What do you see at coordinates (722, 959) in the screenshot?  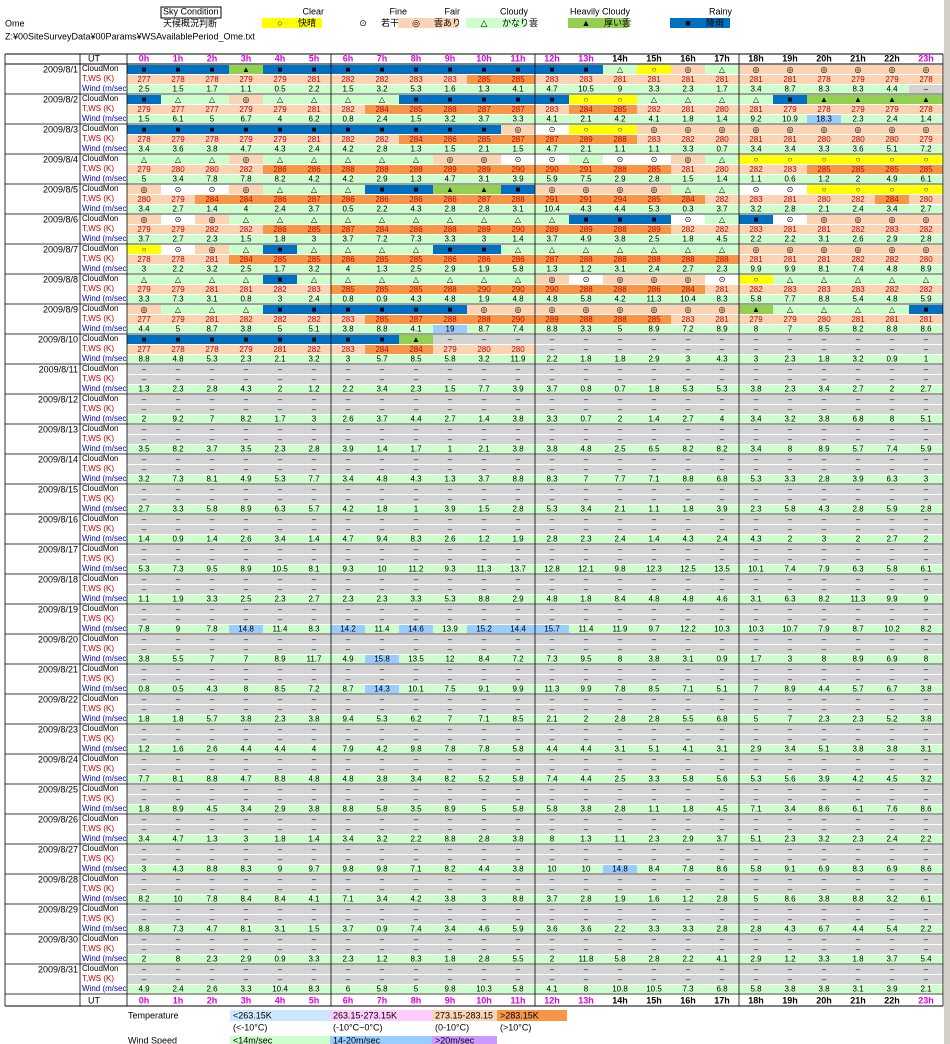 I see `wind-value: 4.1` at bounding box center [722, 959].